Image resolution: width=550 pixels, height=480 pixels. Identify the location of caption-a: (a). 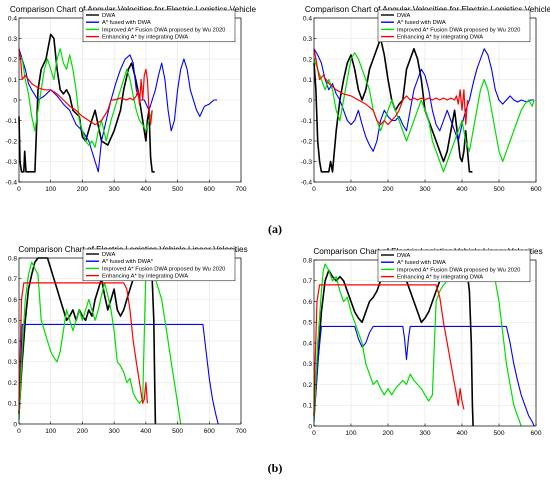
(275, 229).